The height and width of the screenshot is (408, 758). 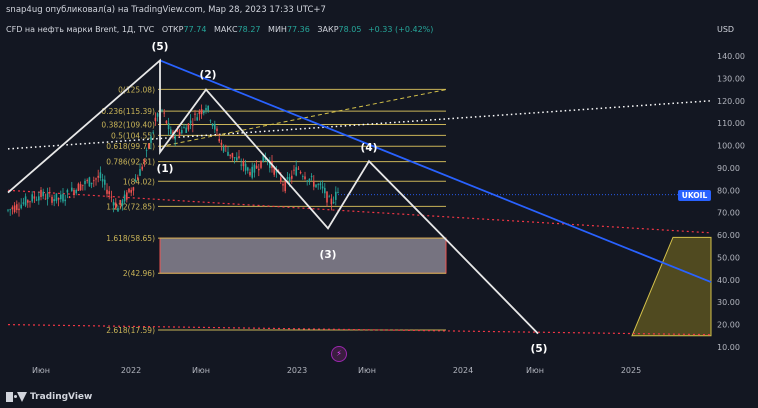 I want to click on fib-level-label: 1.618(58.65), so click(x=130, y=238).